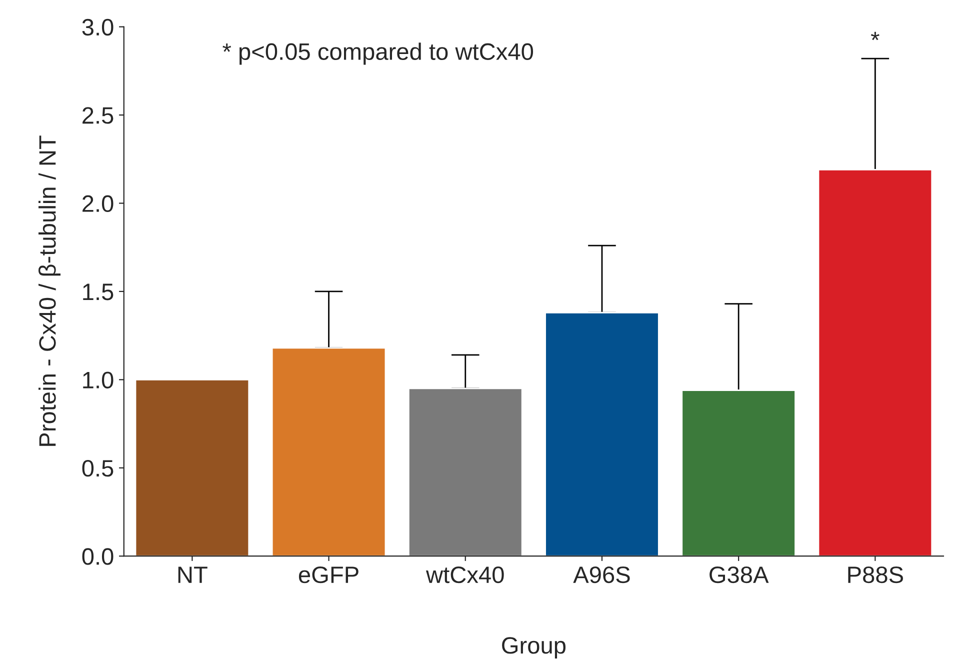 The height and width of the screenshot is (670, 953). What do you see at coordinates (328, 575) in the screenshot?
I see `x-tick-label: eGFP` at bounding box center [328, 575].